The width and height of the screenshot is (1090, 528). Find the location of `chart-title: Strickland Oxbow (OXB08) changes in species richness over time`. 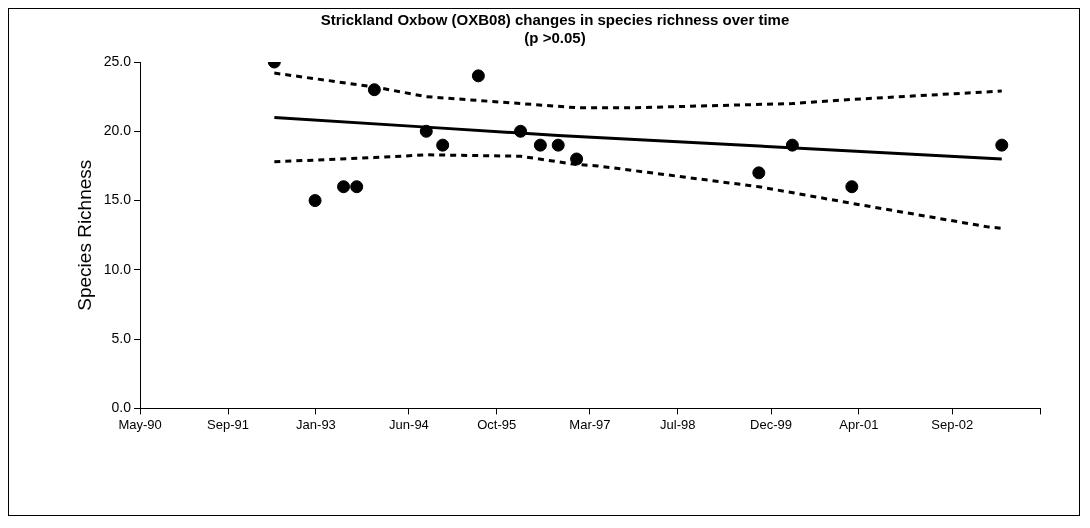

chart-title: Strickland Oxbow (OXB08) changes in species richness over time is located at coordinates (555, 20).